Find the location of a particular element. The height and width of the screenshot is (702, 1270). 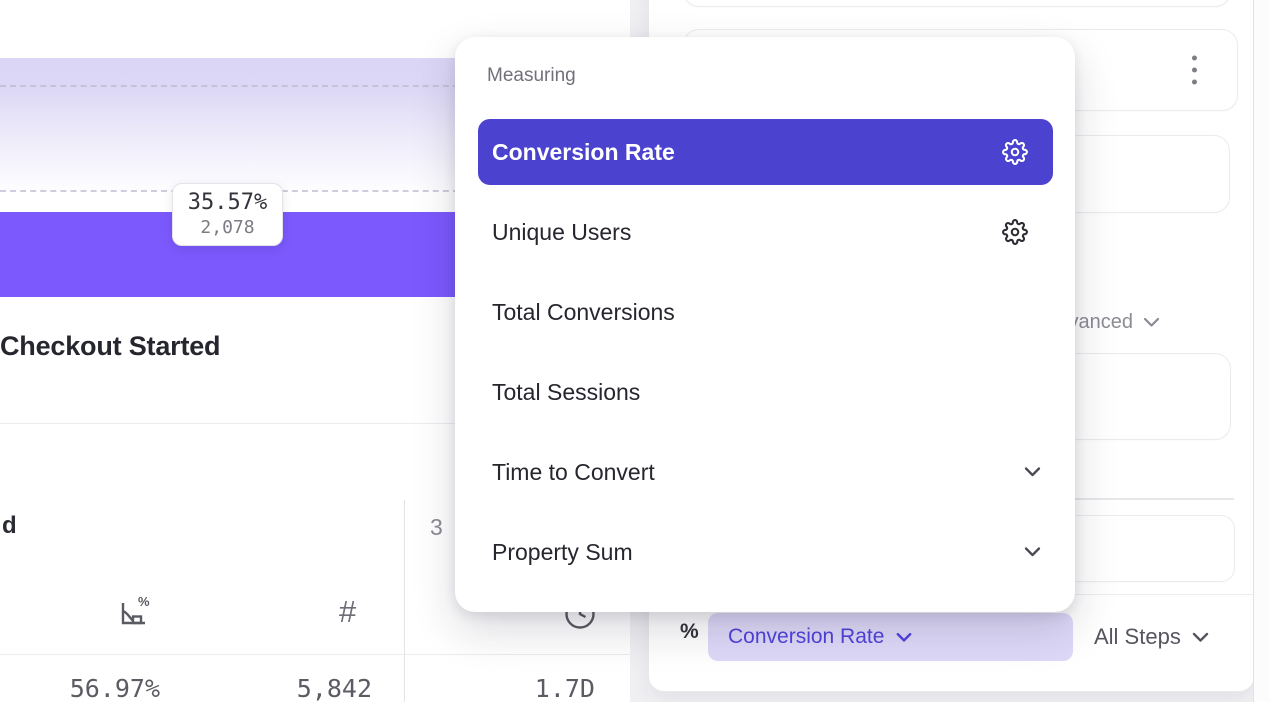

metric-value-time-to-convert: 1.7D is located at coordinates (564, 688).